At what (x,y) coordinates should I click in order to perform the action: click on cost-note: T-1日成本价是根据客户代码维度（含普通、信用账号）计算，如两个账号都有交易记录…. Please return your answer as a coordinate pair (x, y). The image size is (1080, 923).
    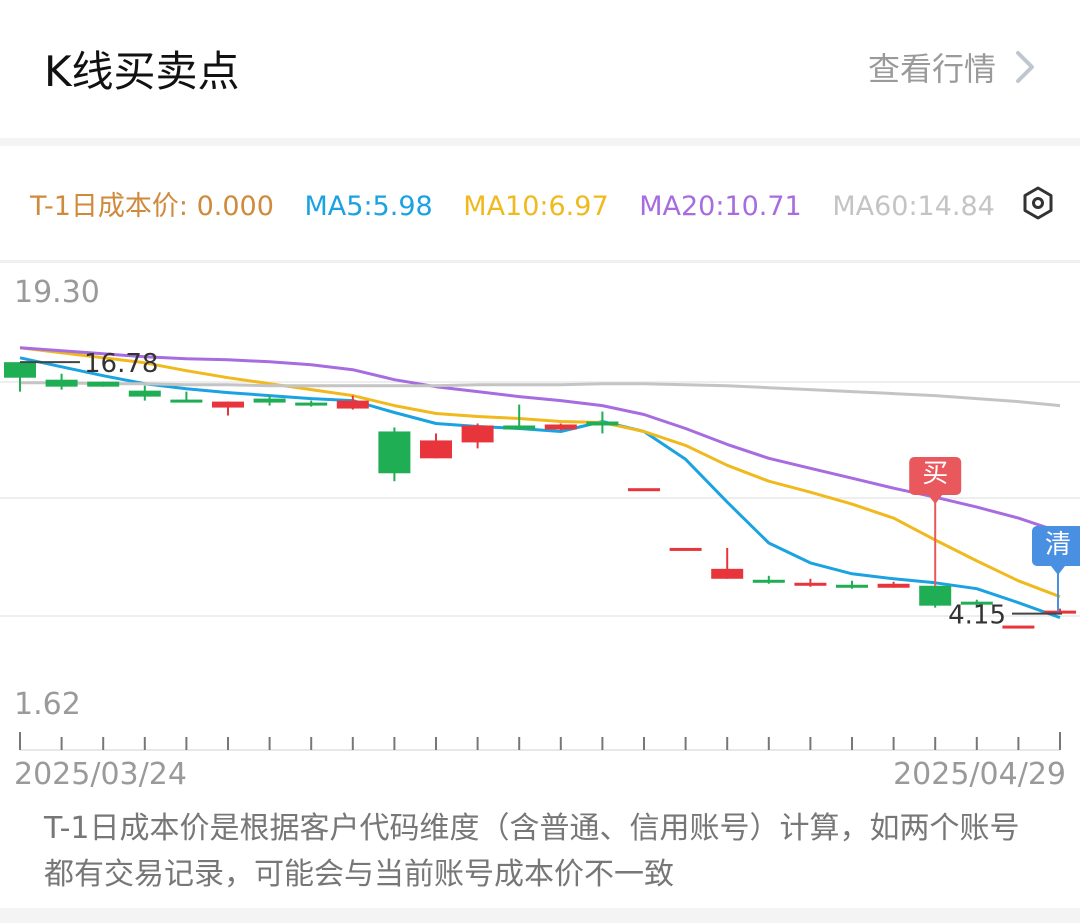
    Looking at the image, I should click on (532, 851).